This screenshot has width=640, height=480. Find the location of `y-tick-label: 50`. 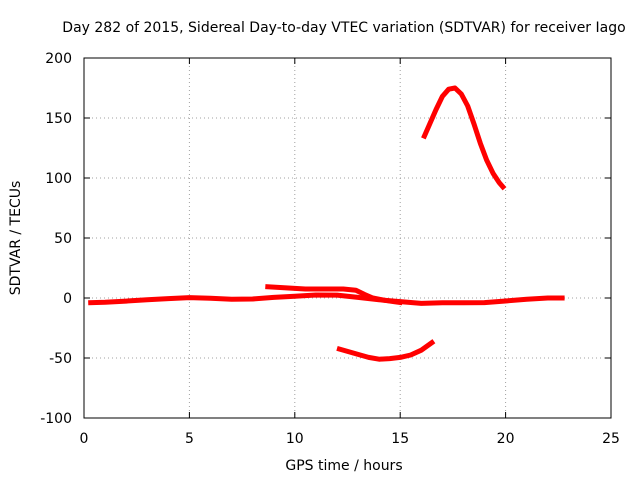

y-tick-label: 50 is located at coordinates (63, 239).